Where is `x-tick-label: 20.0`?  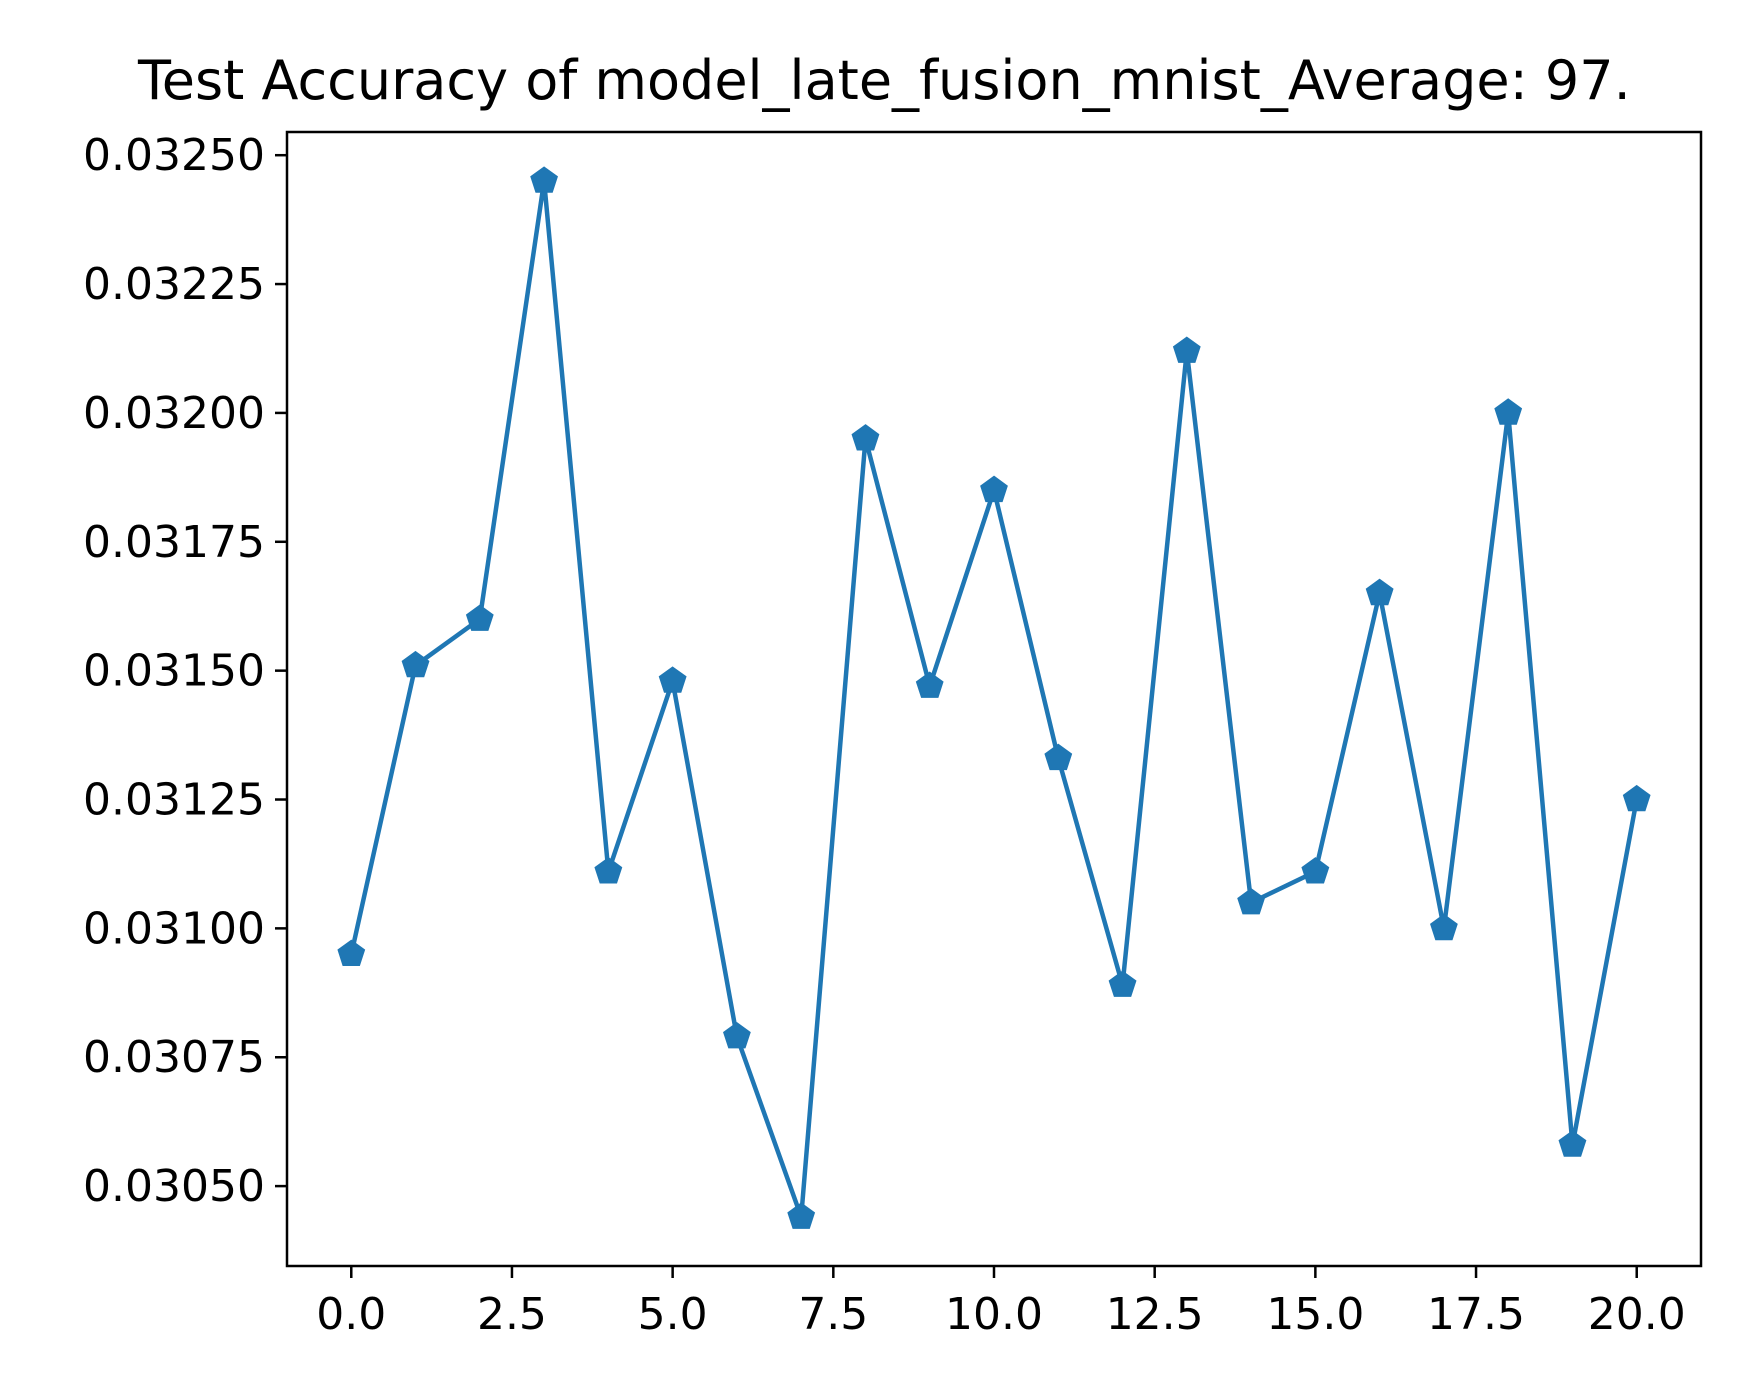 x-tick-label: 20.0 is located at coordinates (1637, 1314).